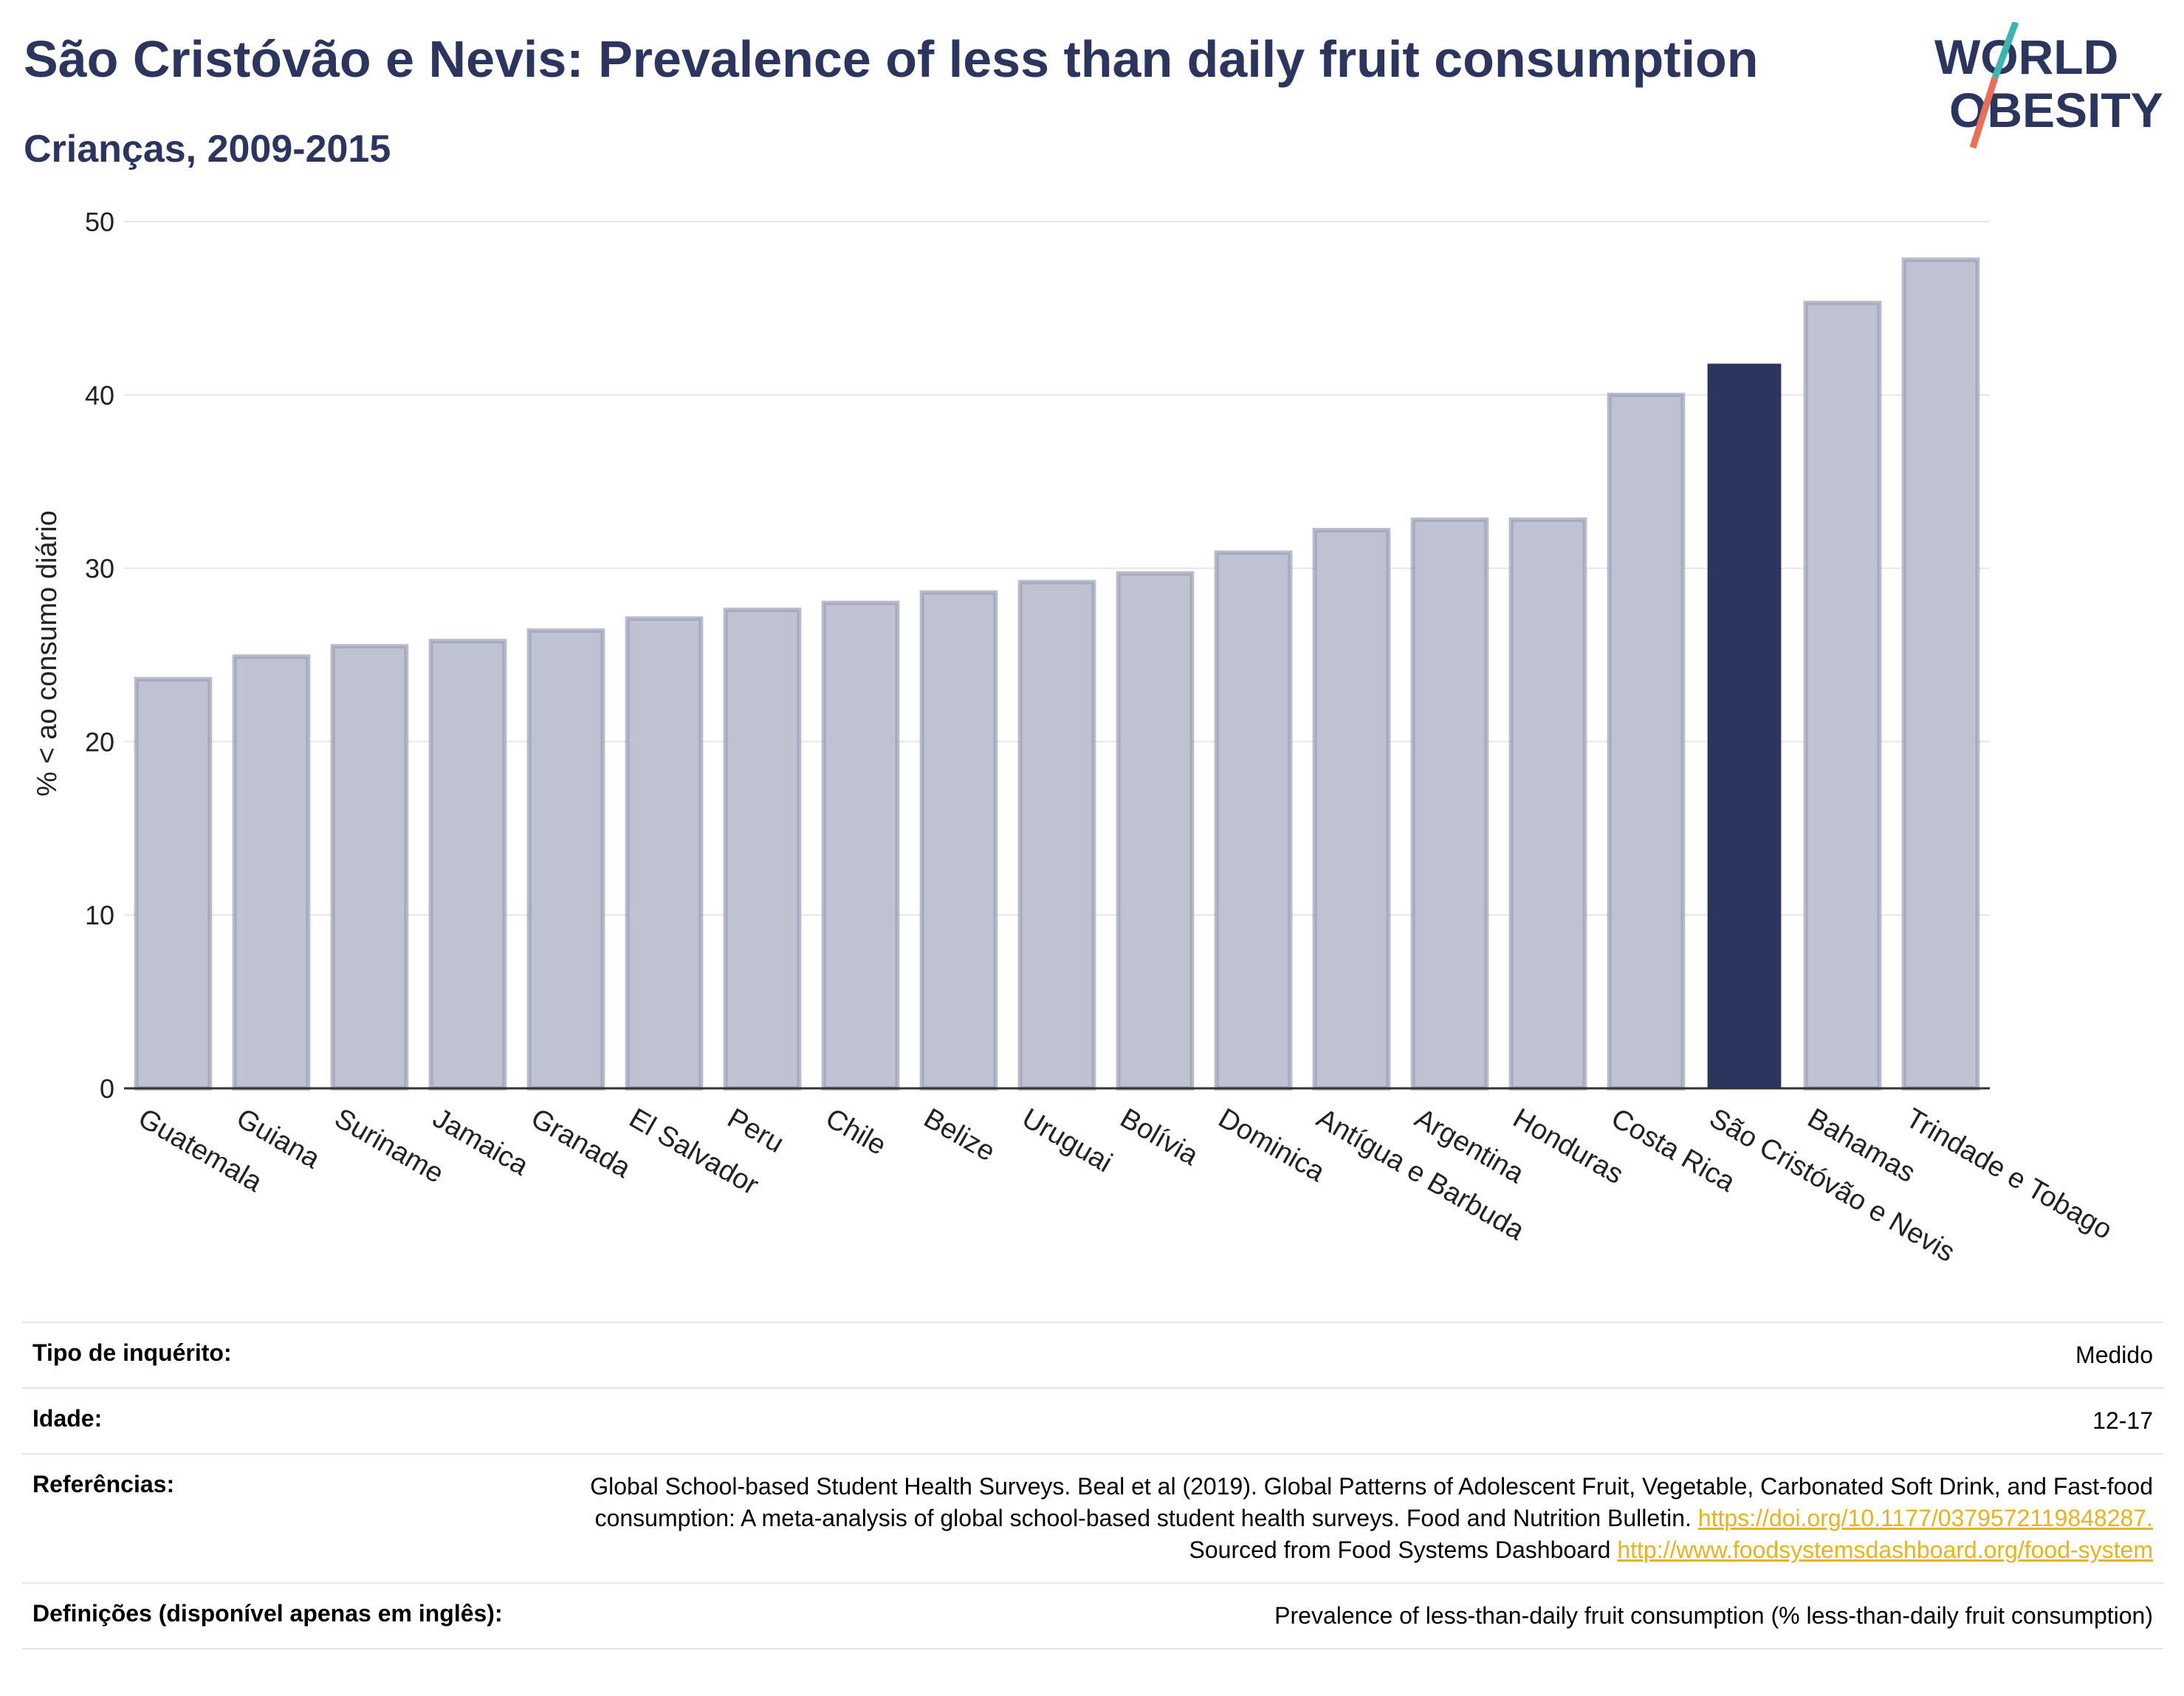 This screenshot has height=1696, width=2184. Describe the element at coordinates (756, 1130) in the screenshot. I see `x-tick-label: Peru` at that location.